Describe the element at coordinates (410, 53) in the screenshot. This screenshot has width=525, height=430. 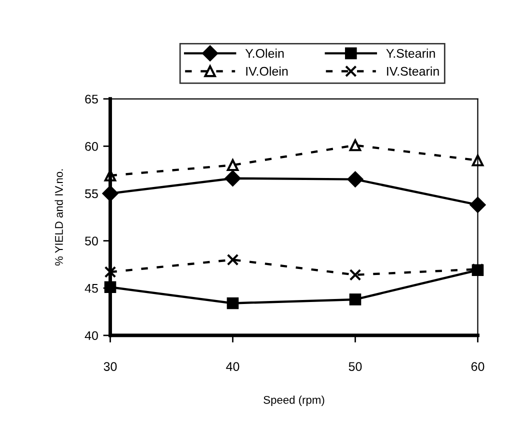
I see `legend-label: Y.Stearin` at that location.